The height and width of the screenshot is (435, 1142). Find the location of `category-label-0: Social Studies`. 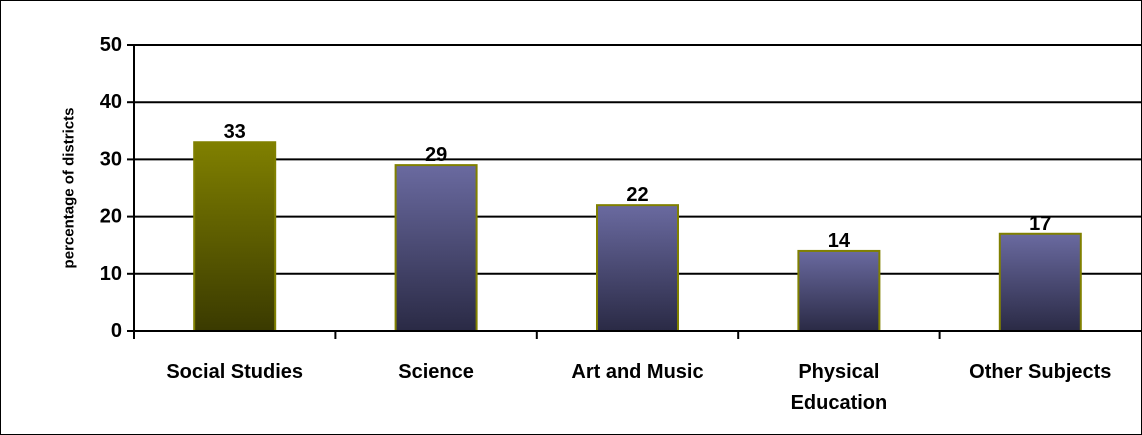

category-label-0: Social Studies is located at coordinates (234, 372).